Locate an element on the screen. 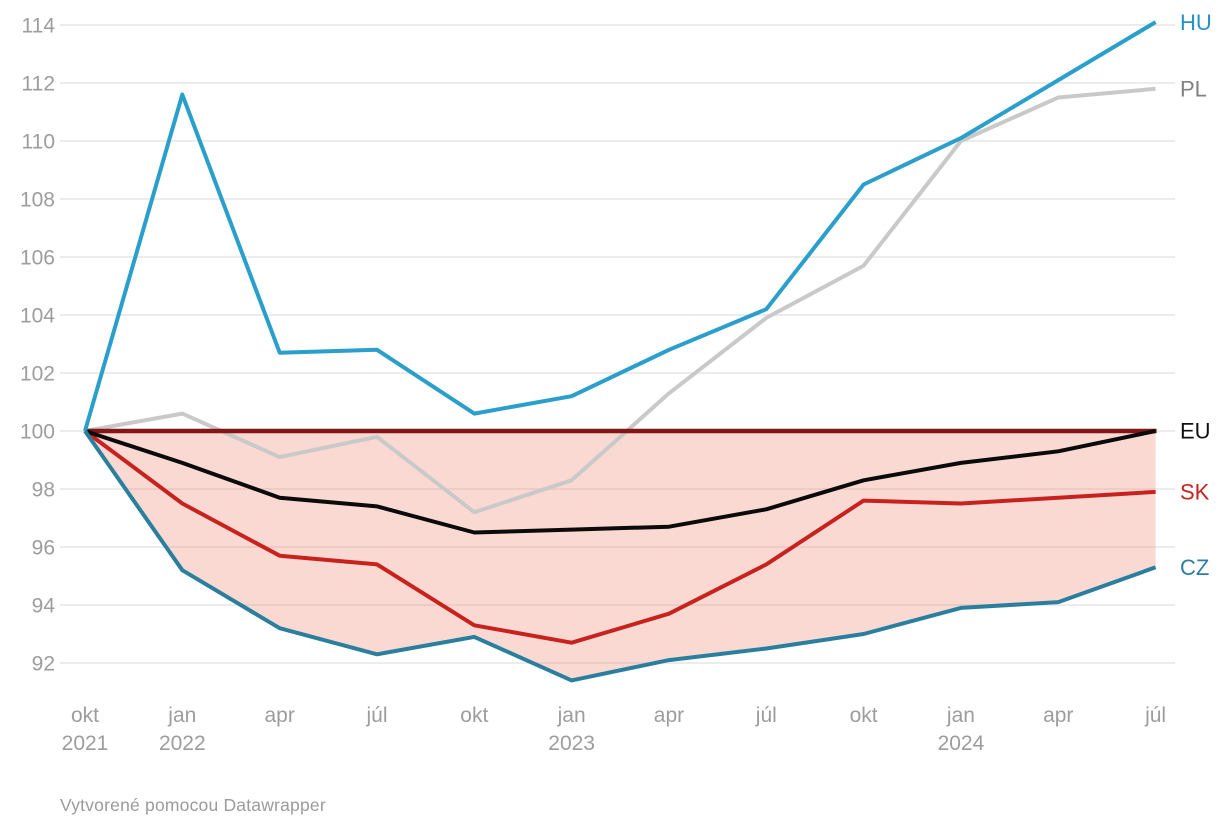 This screenshot has height=836, width=1220. series-label-cz: CZ is located at coordinates (1194, 567).